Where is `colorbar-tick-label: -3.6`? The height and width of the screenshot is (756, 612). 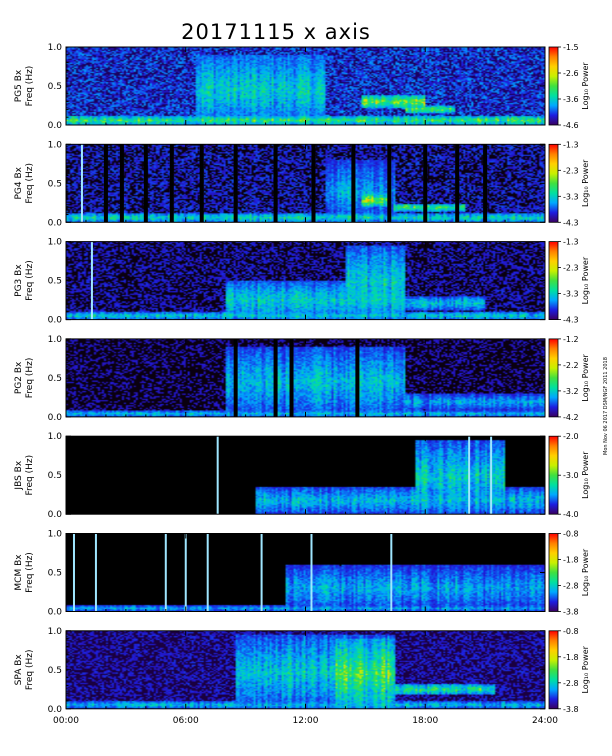
colorbar-tick-label: -3.6 is located at coordinates (571, 99).